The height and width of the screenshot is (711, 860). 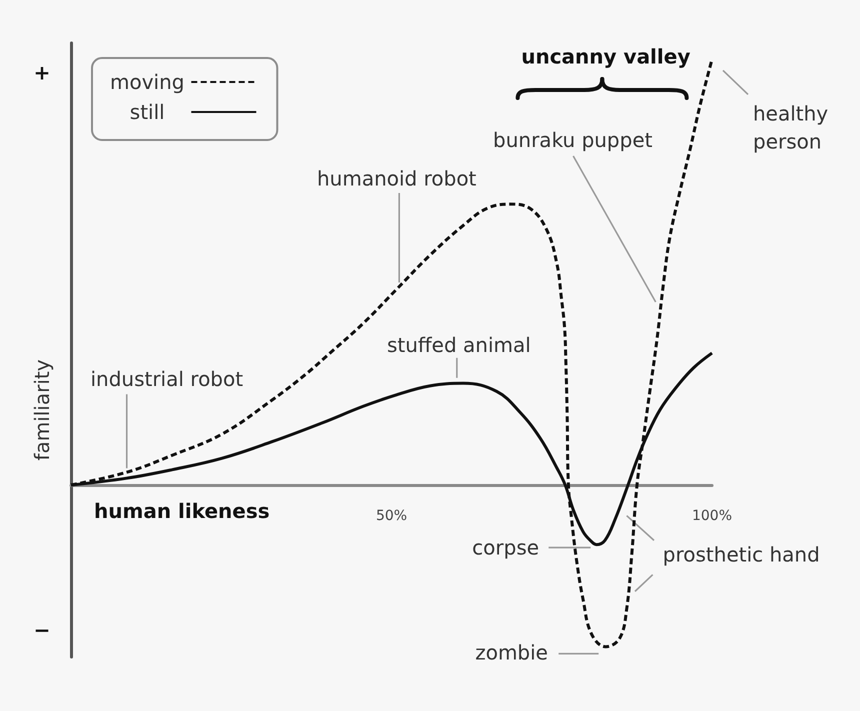 What do you see at coordinates (147, 82) in the screenshot?
I see `legend-label: moving` at bounding box center [147, 82].